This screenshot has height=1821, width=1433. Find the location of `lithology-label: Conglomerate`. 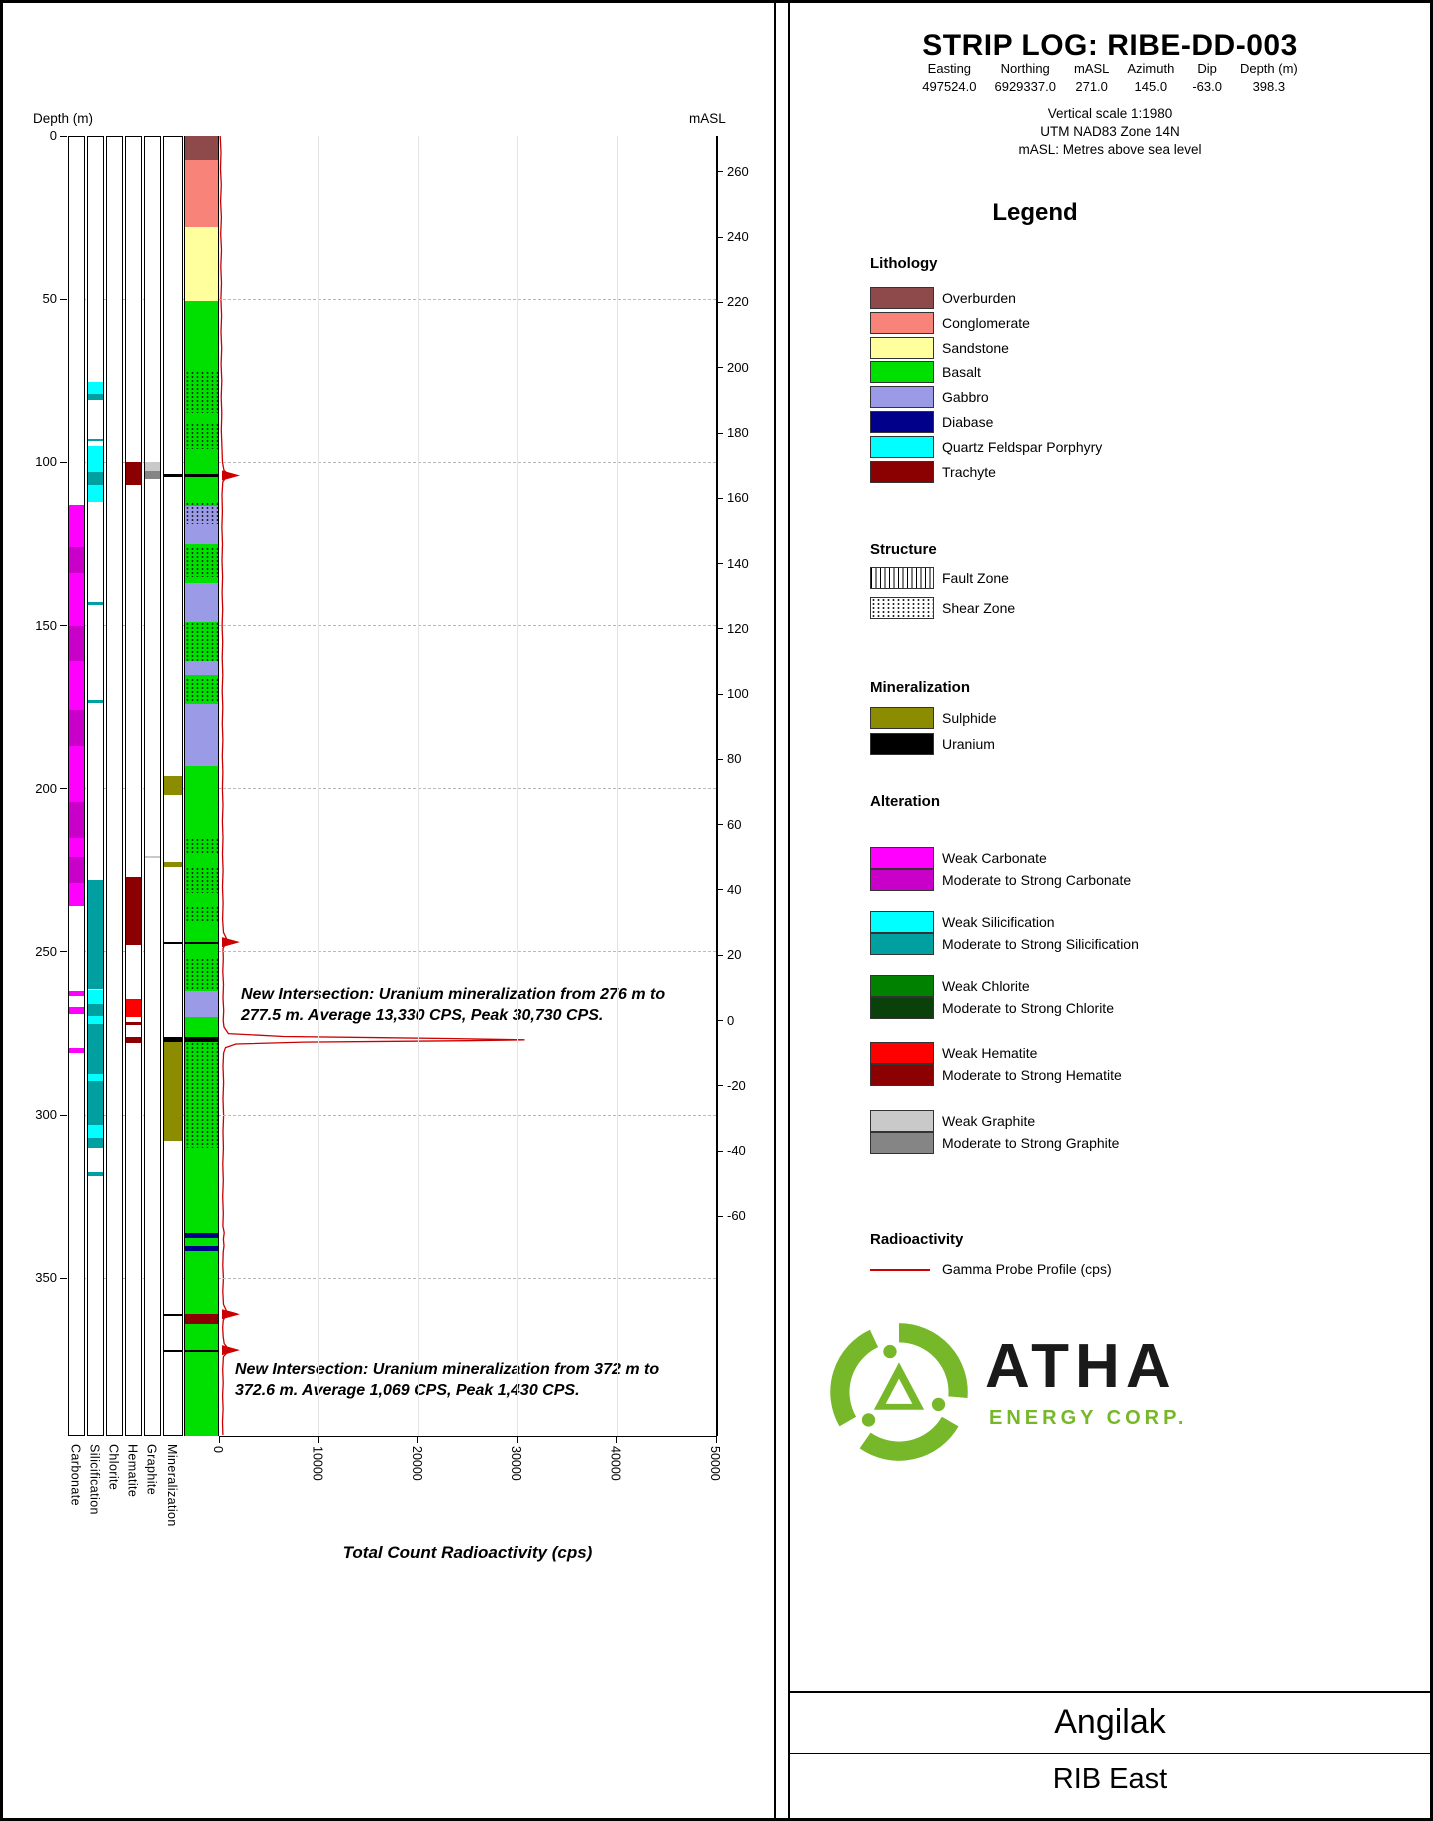

lithology-label: Conglomerate is located at coordinates (986, 322).